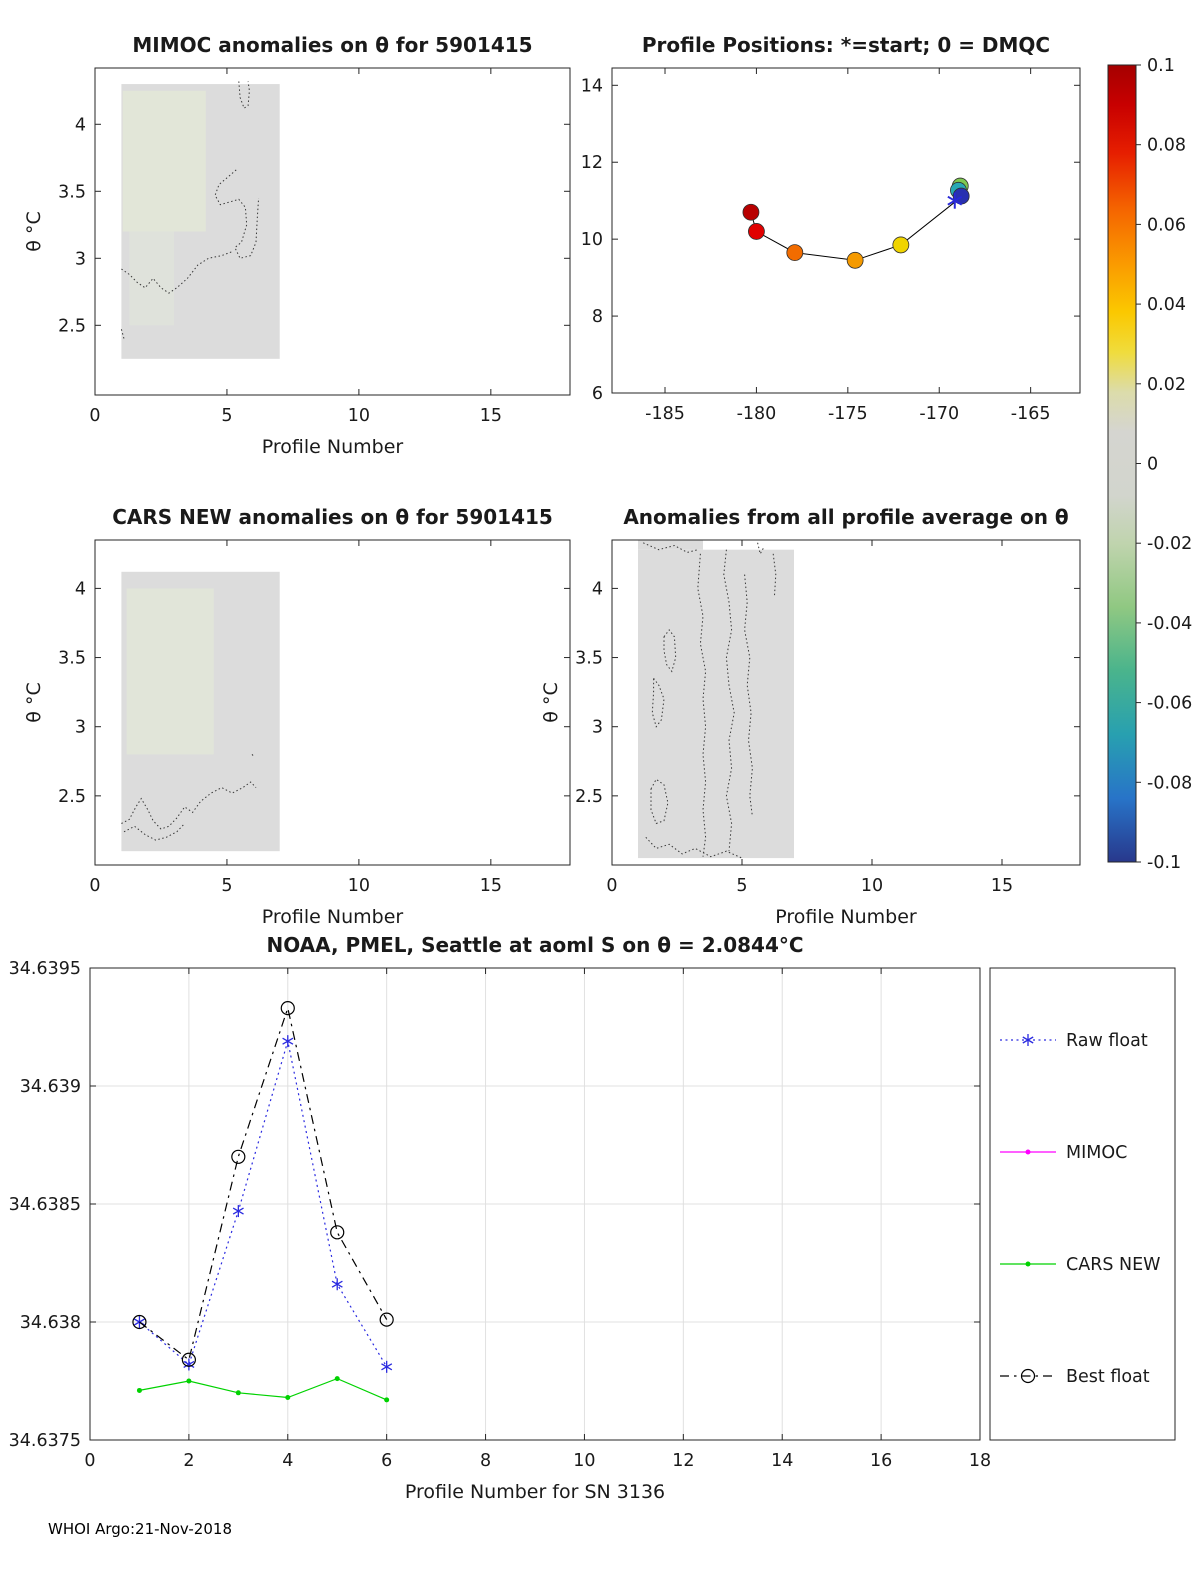 The image size is (1200, 1575). What do you see at coordinates (50, 1087) in the screenshot?
I see `y-tick-label: 34.639` at bounding box center [50, 1087].